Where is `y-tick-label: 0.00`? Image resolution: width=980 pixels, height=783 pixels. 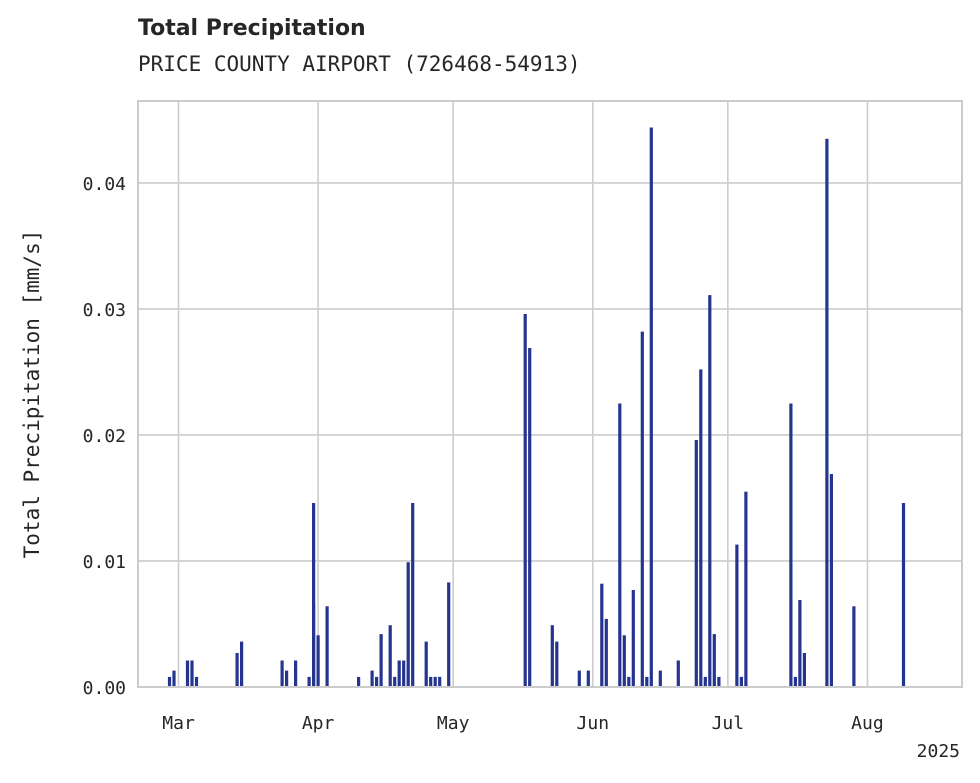
y-tick-label: 0.00 is located at coordinates (104, 688).